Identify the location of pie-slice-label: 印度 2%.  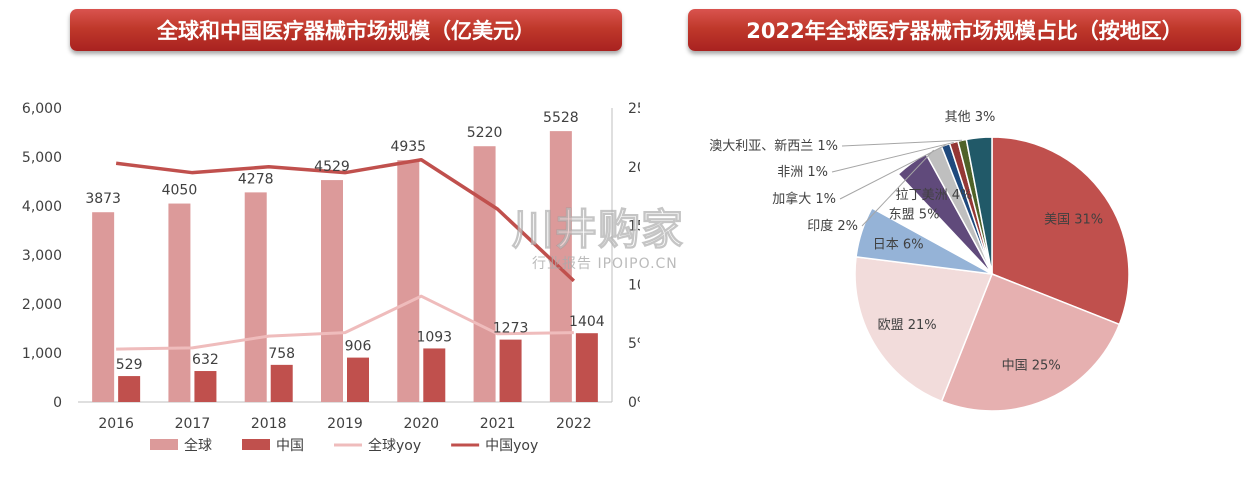
(832, 226).